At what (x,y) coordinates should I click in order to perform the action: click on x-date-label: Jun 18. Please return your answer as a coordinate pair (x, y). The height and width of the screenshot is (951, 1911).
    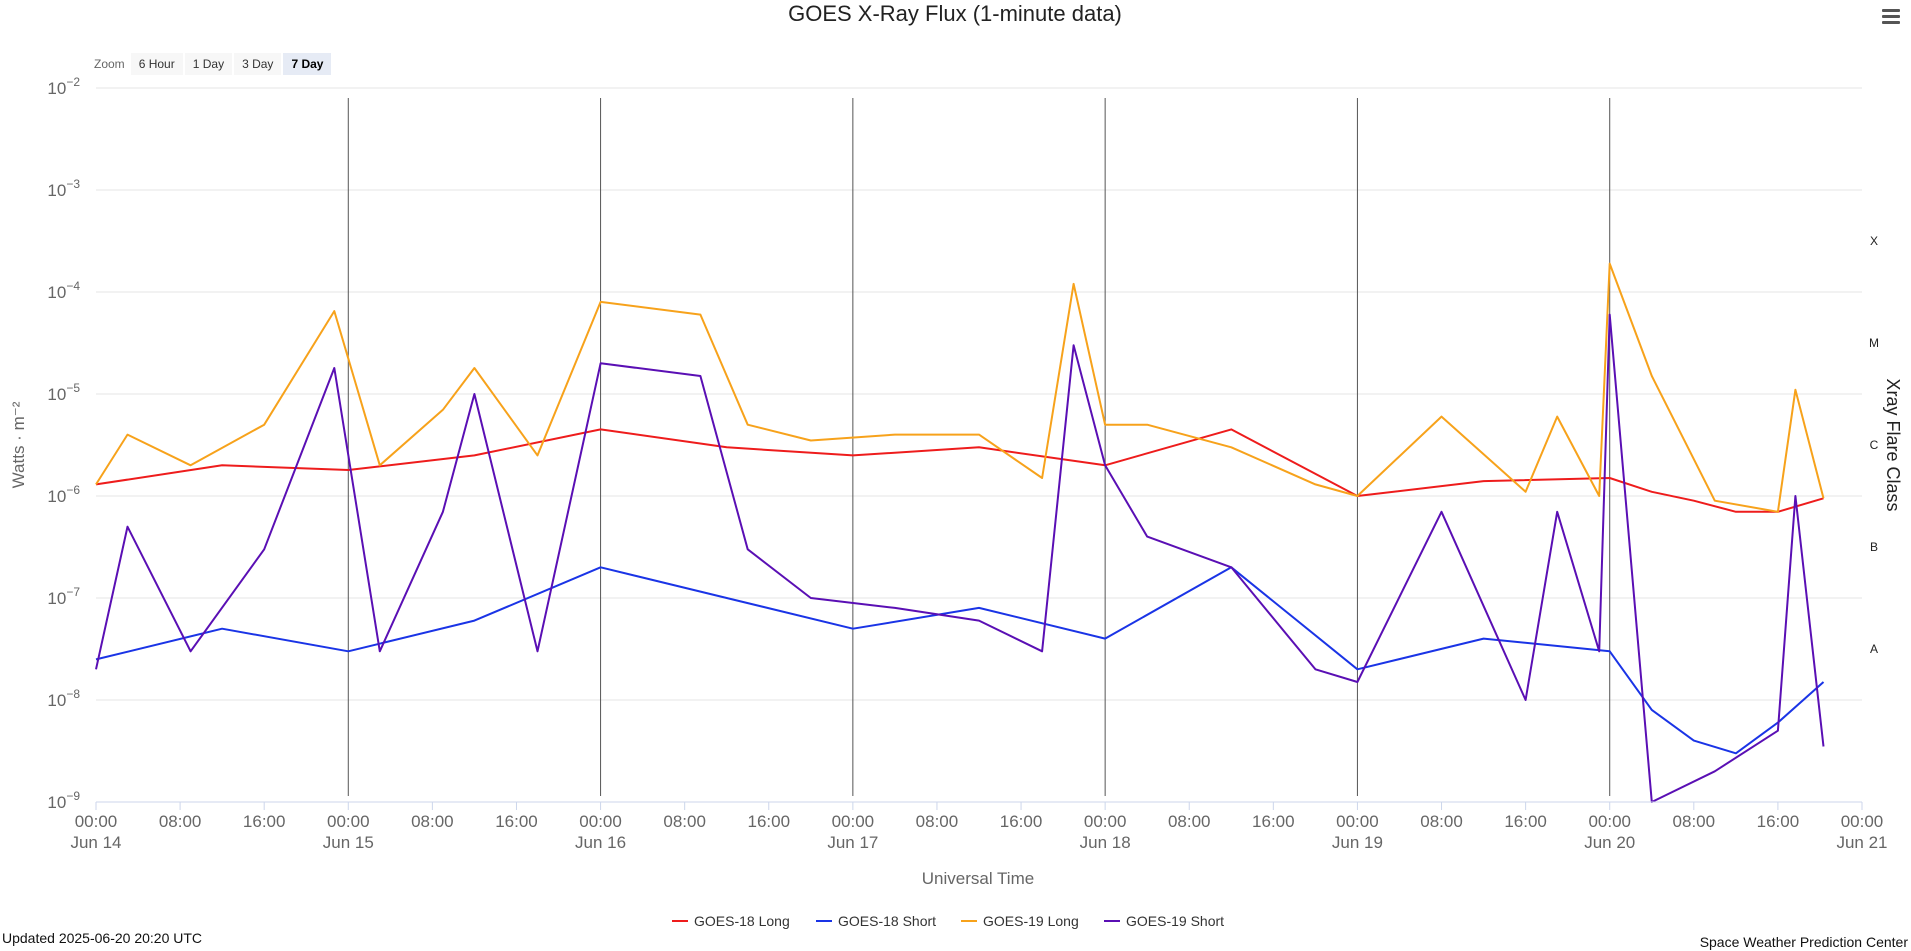
    Looking at the image, I should click on (1105, 842).